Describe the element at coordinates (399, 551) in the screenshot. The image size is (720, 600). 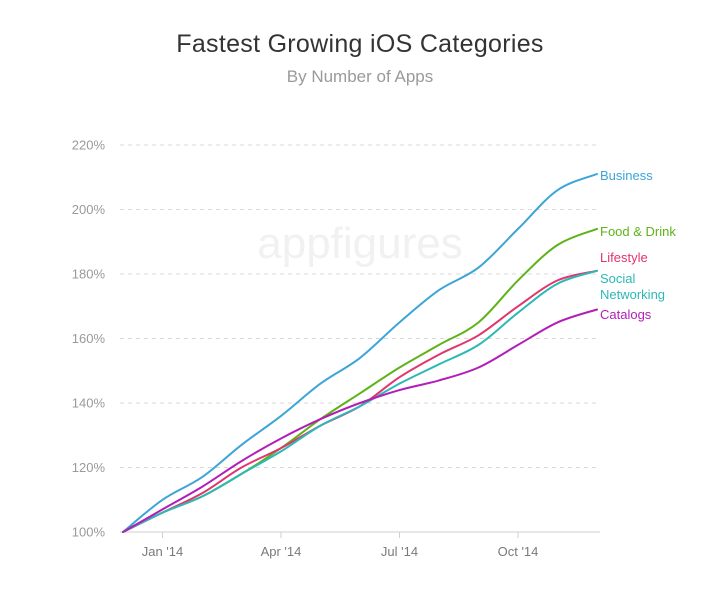
I see `x-tick-label: Jul '14` at that location.